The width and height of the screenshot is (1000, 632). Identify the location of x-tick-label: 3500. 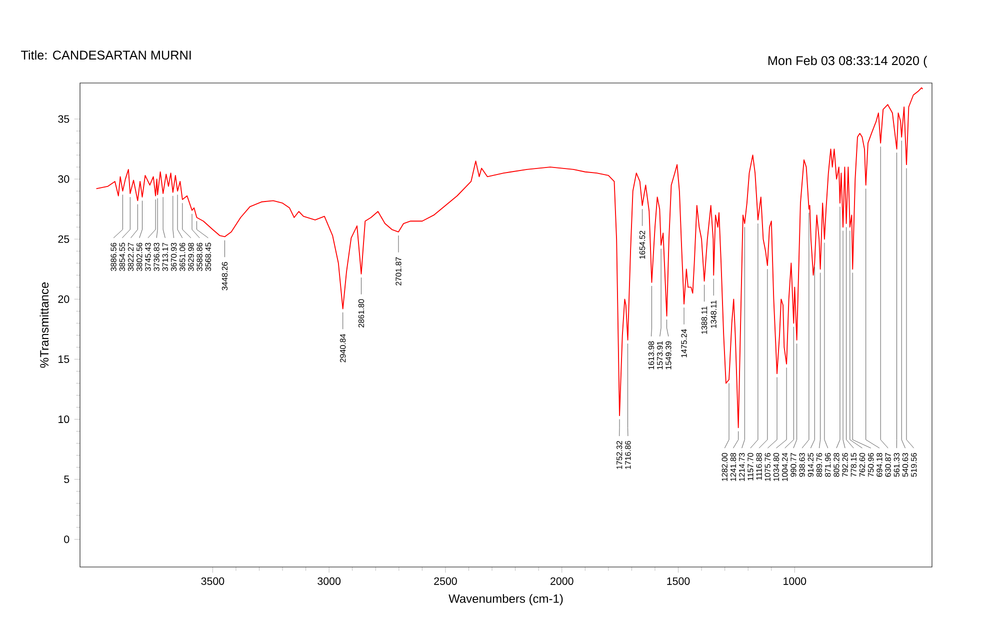
(212, 581).